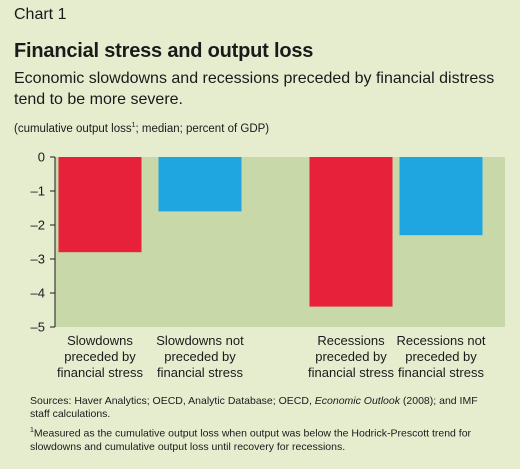 This screenshot has width=520, height=469. What do you see at coordinates (351, 340) in the screenshot?
I see `category-label: Recessions` at bounding box center [351, 340].